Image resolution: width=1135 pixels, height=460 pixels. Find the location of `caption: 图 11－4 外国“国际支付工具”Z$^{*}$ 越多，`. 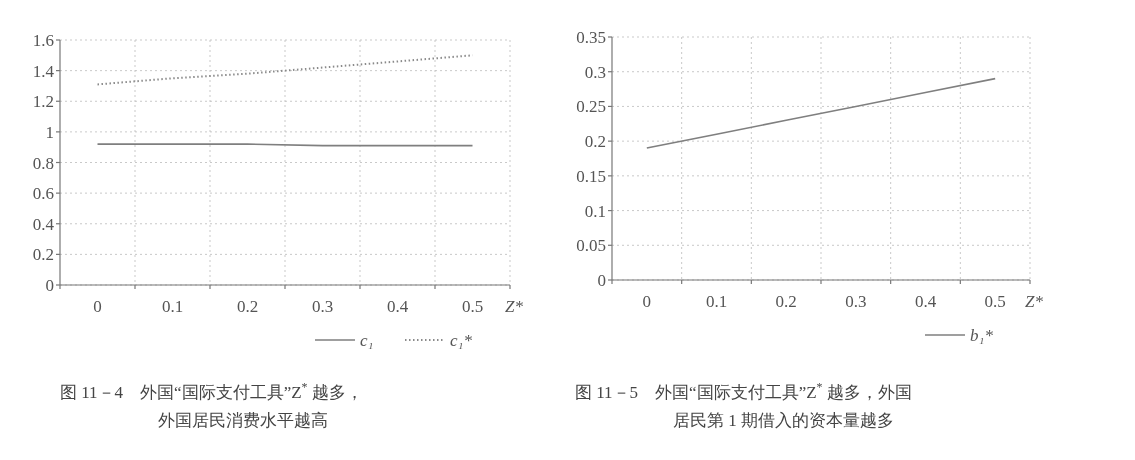

caption: 图 11－4 外国“国际支付工具”Z$^{*}$ 越多， is located at coordinates (211, 391).